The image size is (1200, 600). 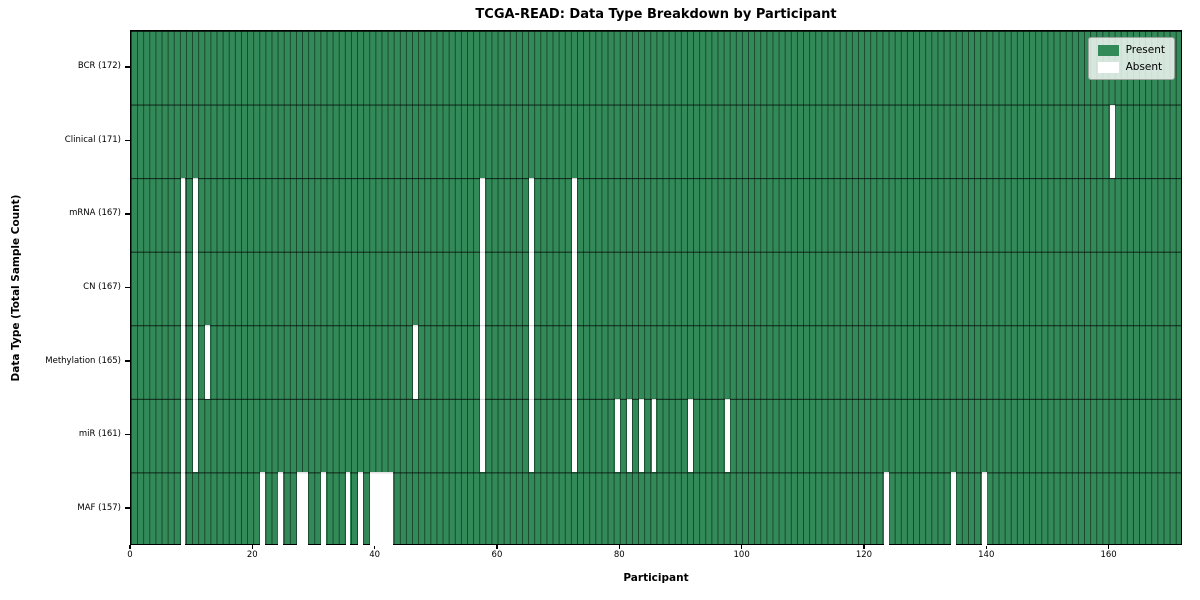 What do you see at coordinates (130, 555) in the screenshot?
I see `x-tick-label: 0` at bounding box center [130, 555].